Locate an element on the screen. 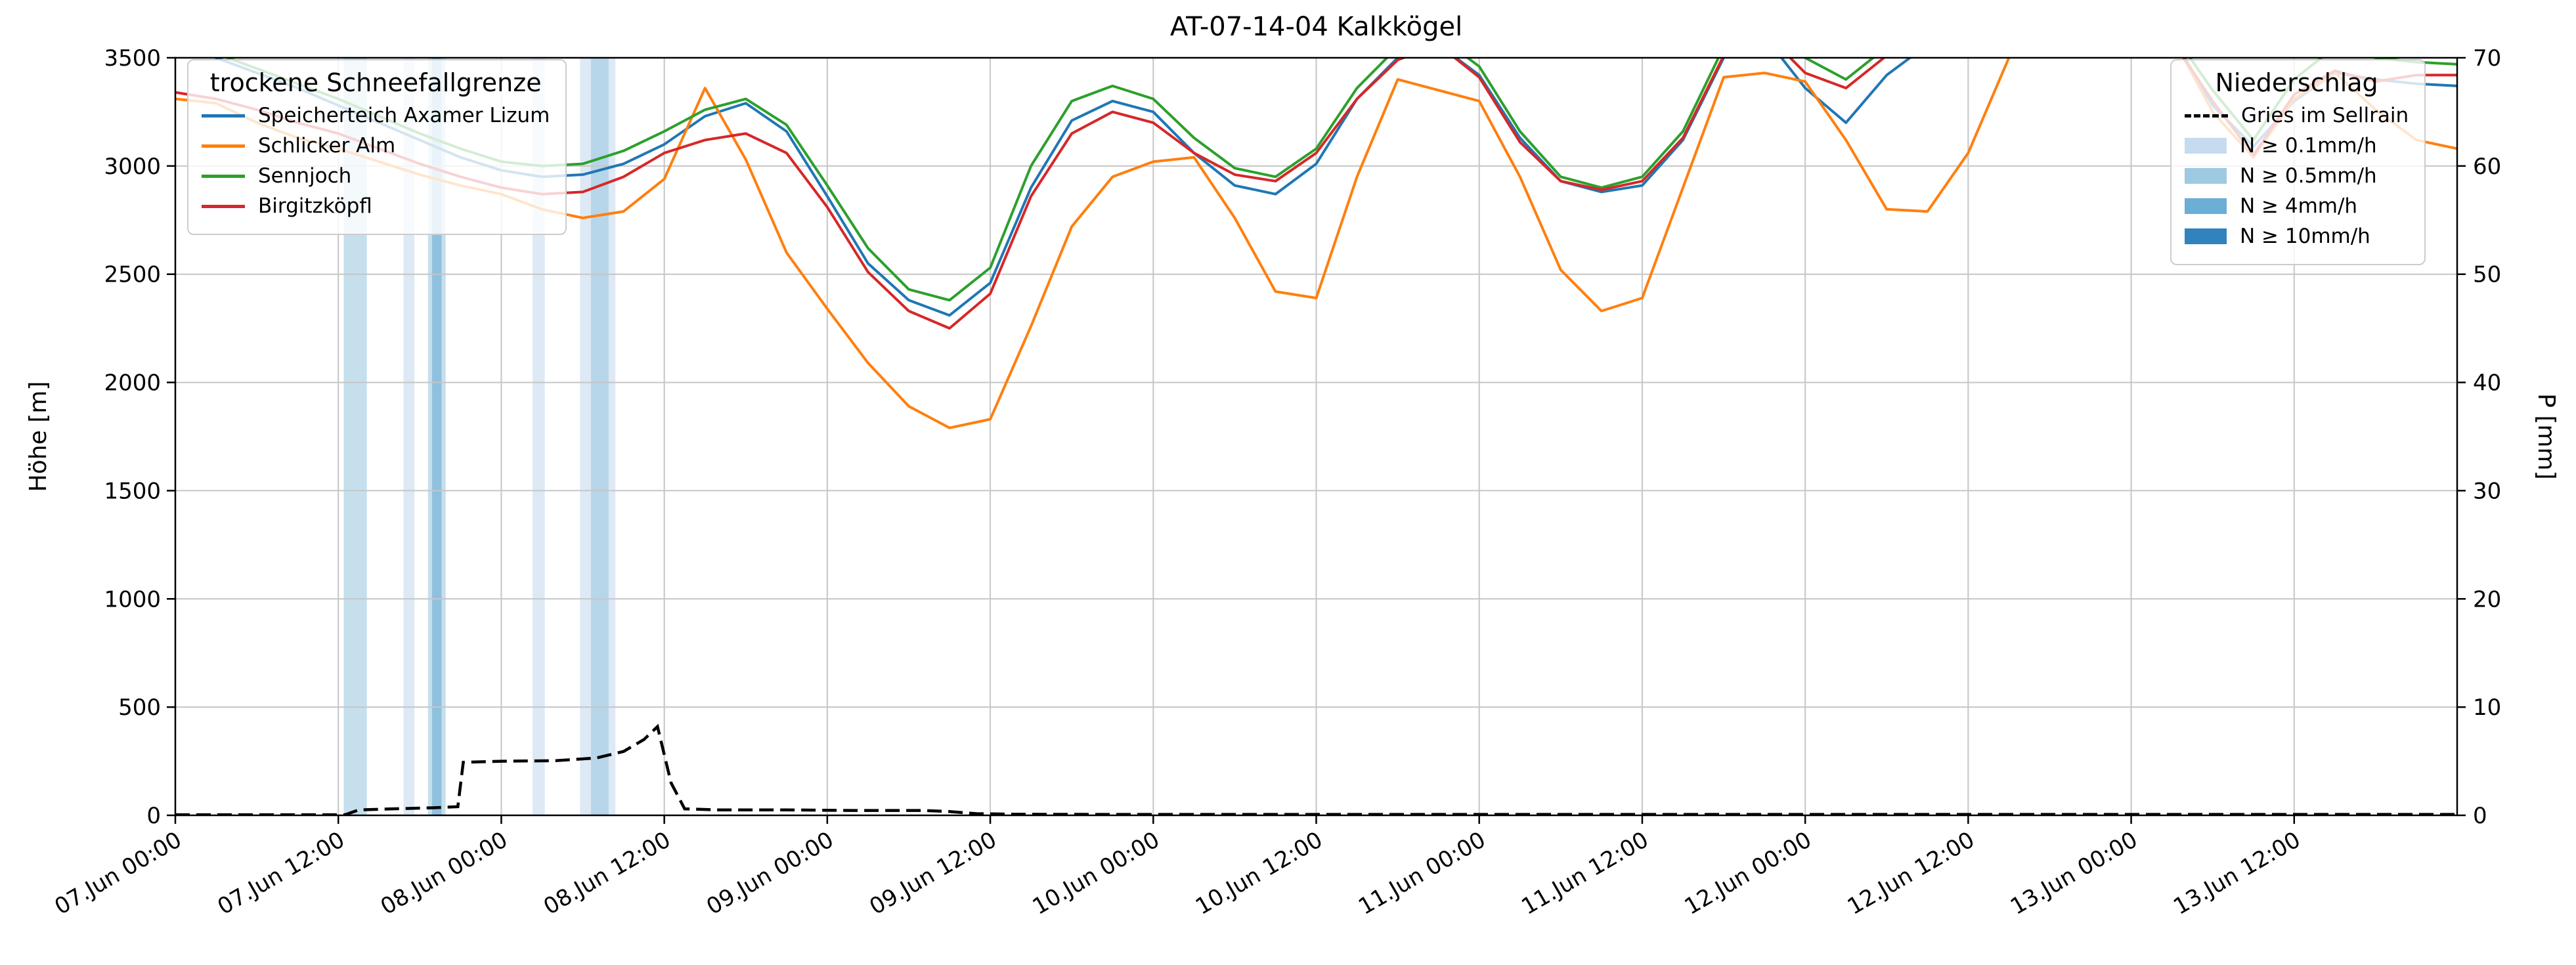 The height and width of the screenshot is (965, 2576). x-tick-label: 11.Jun 00:00 is located at coordinates (1422, 873).